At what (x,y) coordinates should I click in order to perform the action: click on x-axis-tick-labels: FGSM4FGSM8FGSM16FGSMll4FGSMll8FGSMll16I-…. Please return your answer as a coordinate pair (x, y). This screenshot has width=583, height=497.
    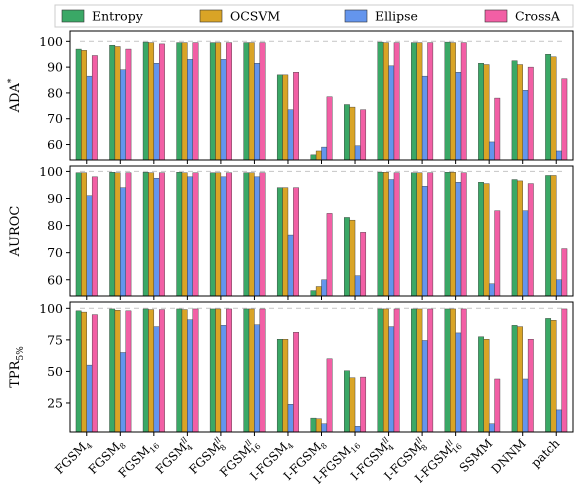
    Looking at the image, I should click on (307, 461).